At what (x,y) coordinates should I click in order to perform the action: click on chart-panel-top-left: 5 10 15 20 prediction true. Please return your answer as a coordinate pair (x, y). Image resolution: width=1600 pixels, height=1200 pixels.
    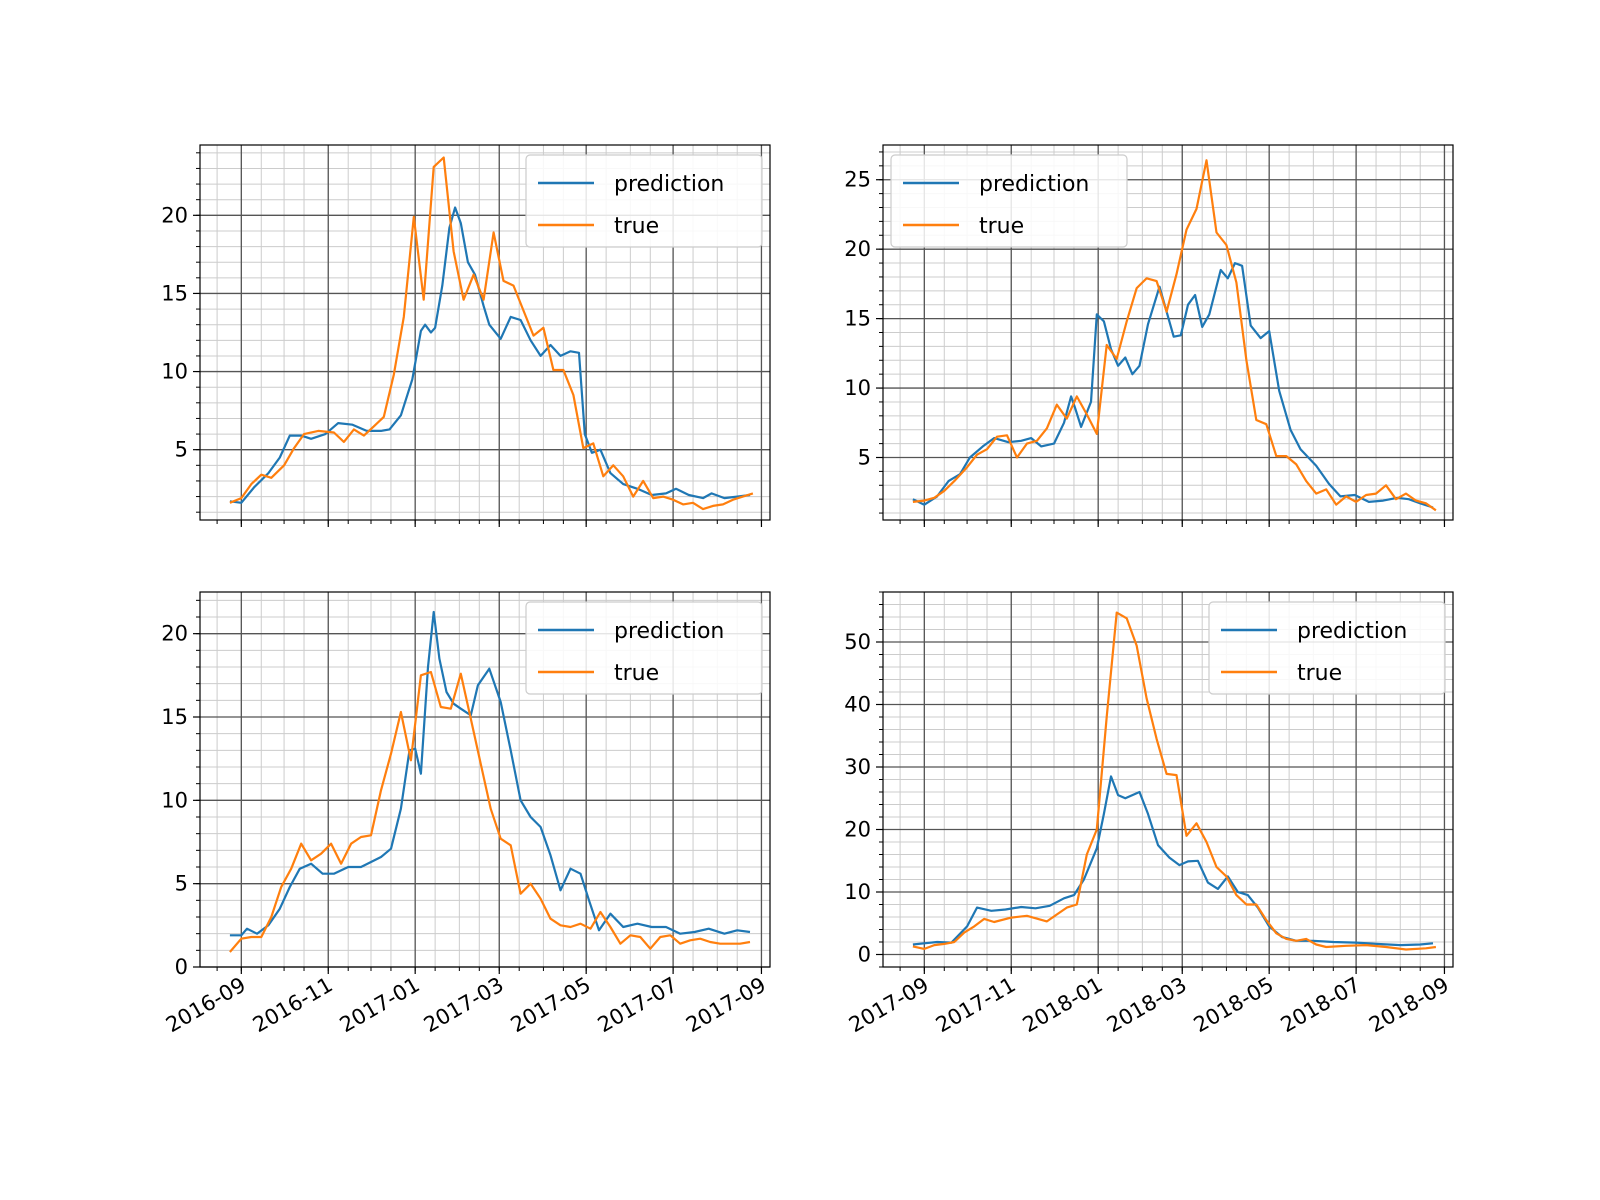
    Looking at the image, I should click on (466, 335).